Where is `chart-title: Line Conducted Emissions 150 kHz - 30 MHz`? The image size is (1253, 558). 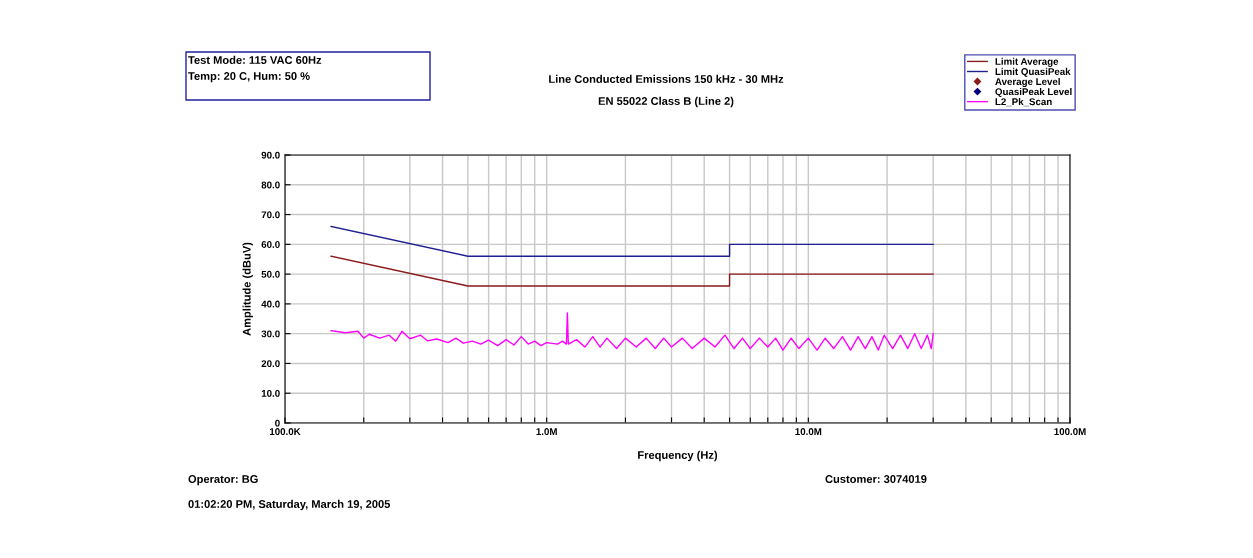
chart-title: Line Conducted Emissions 150 kHz - 30 MHz is located at coordinates (666, 78).